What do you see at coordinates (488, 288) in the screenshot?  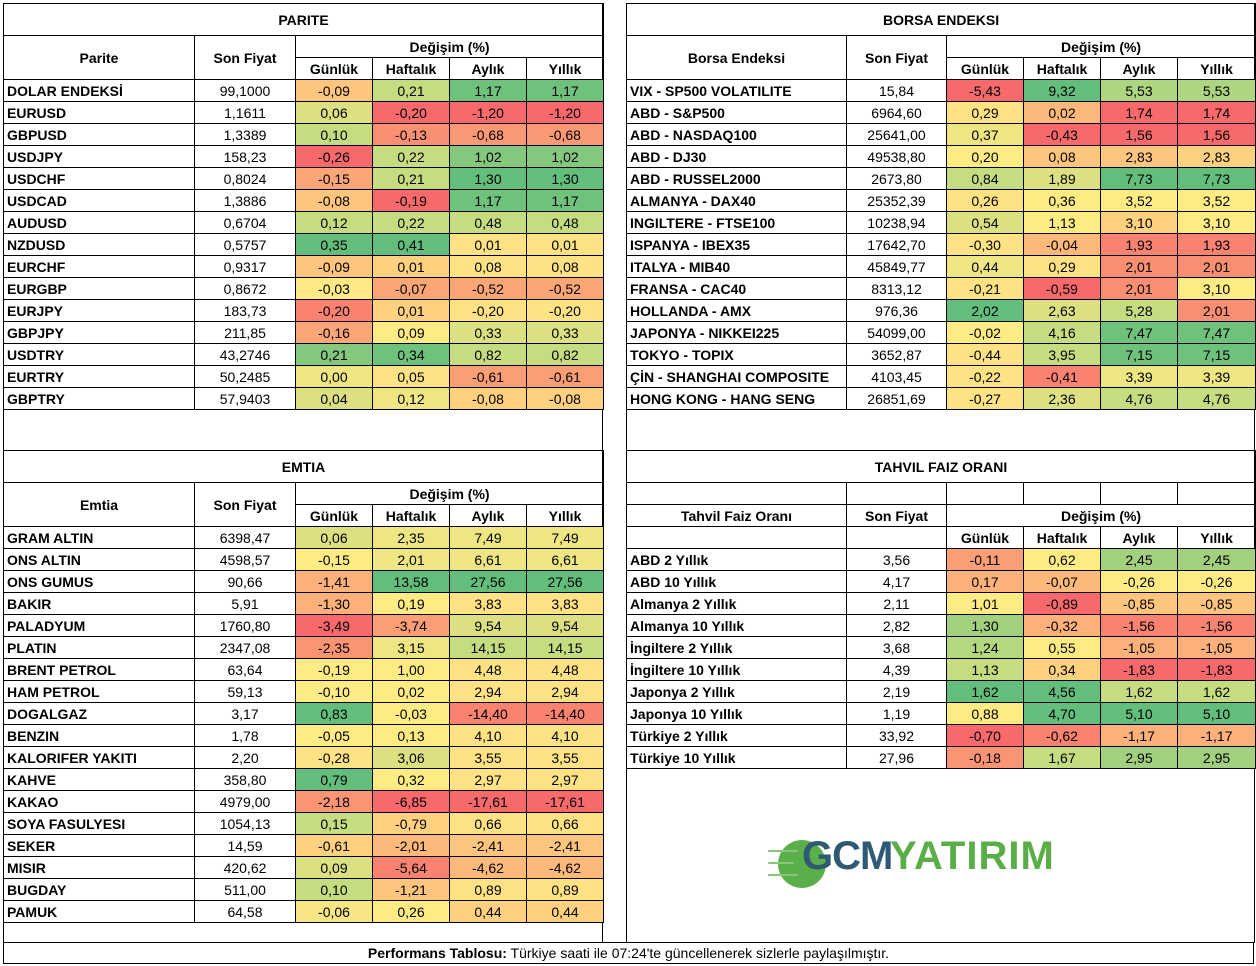 I see `monthly-change: -0,52` at bounding box center [488, 288].